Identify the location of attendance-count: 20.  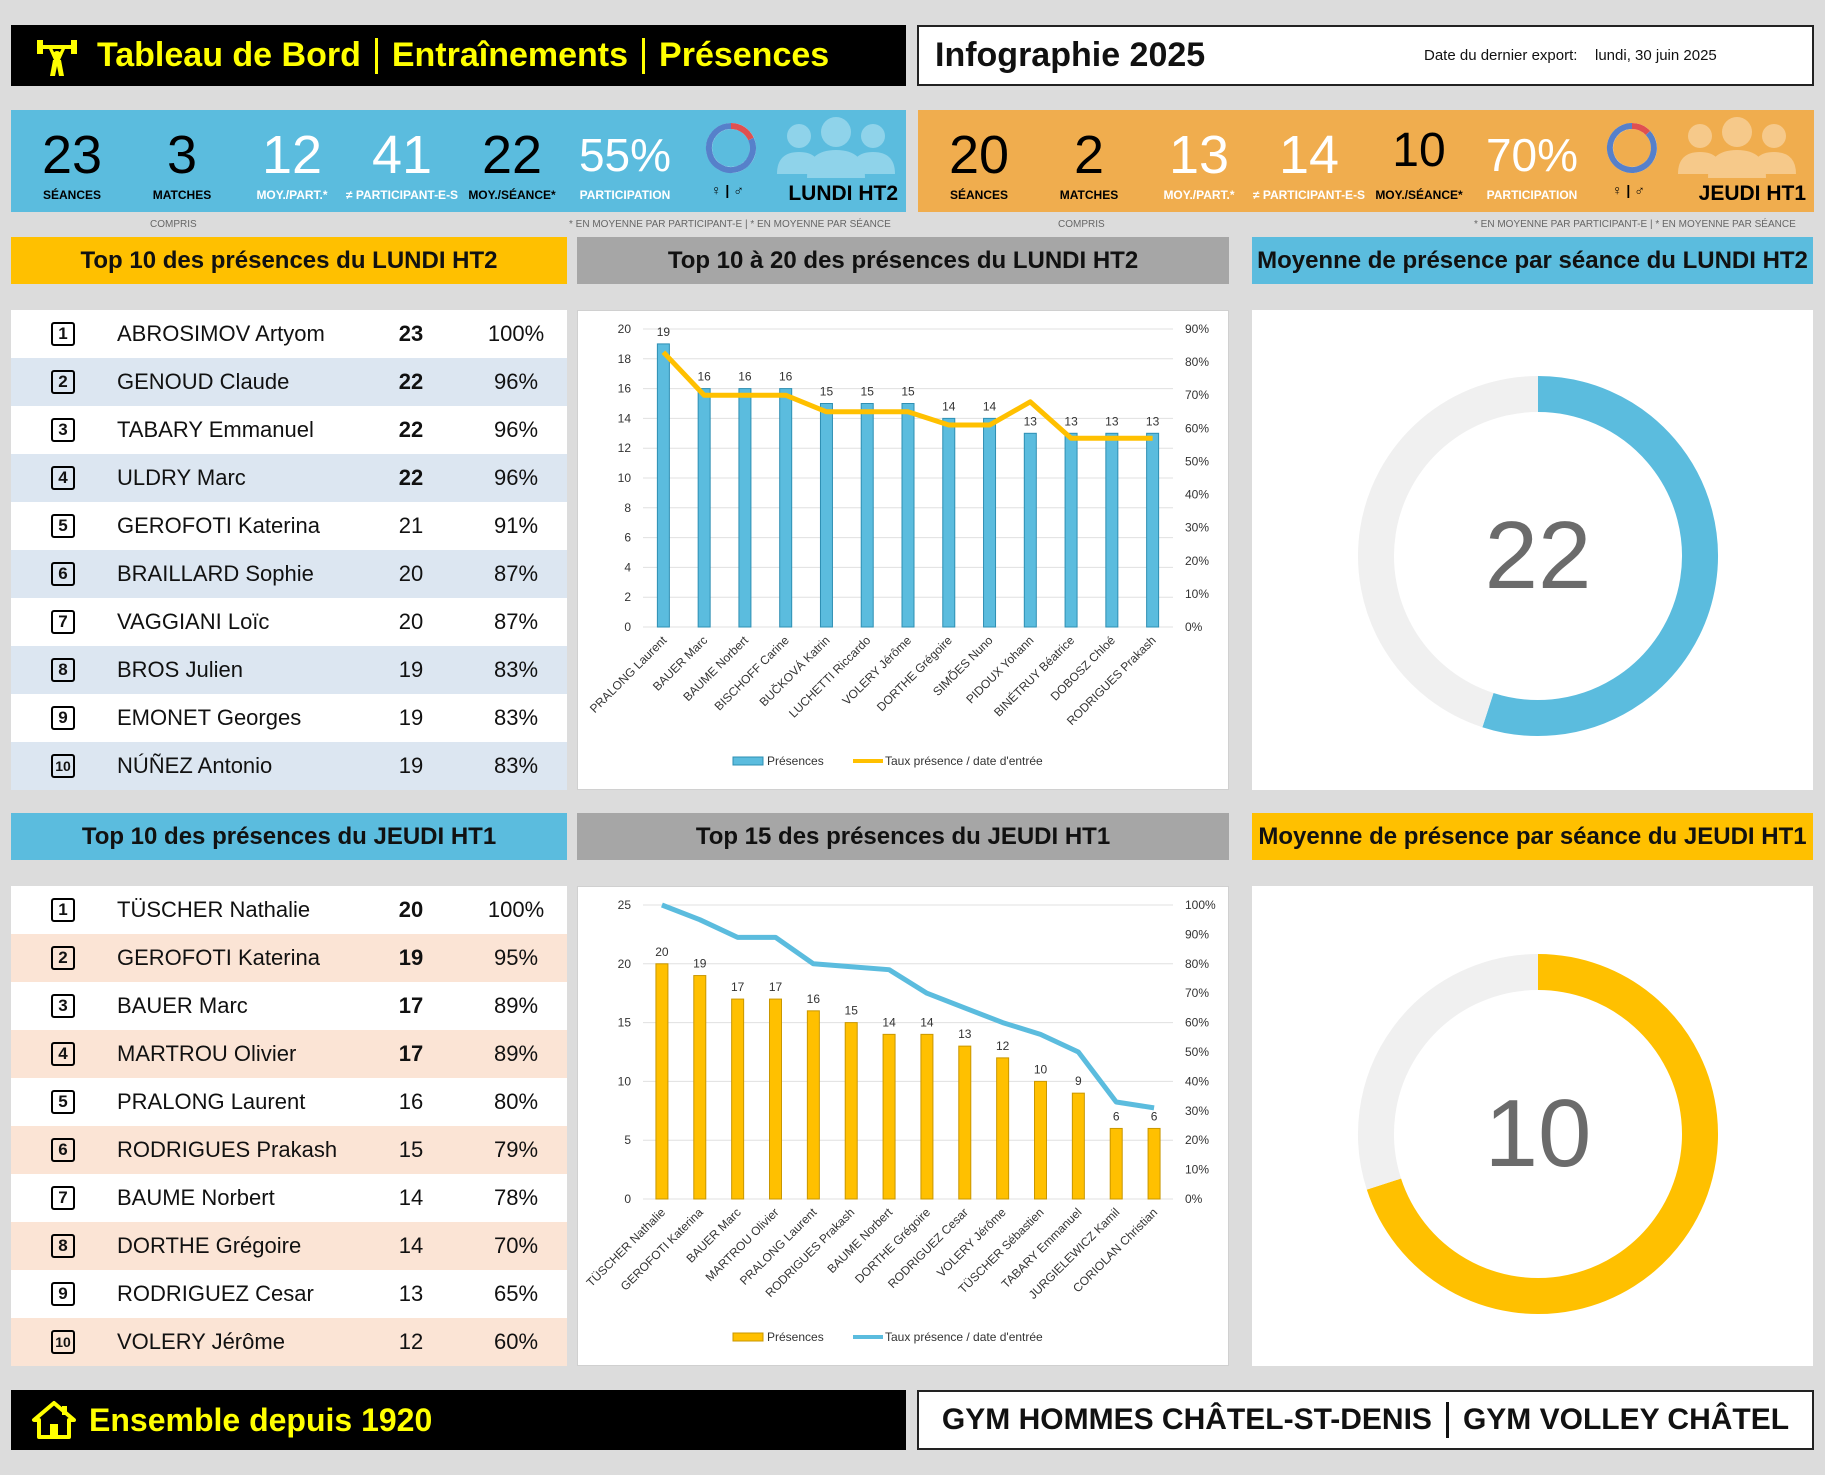
(411, 909).